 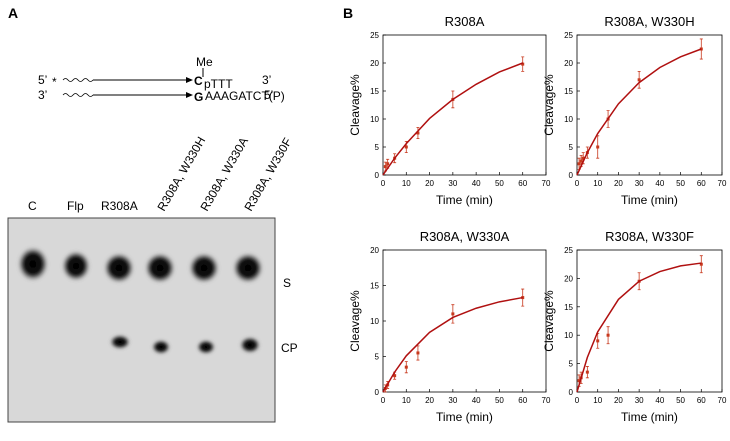 What do you see at coordinates (267, 174) in the screenshot?
I see `lane-label: R308A, W330F` at bounding box center [267, 174].